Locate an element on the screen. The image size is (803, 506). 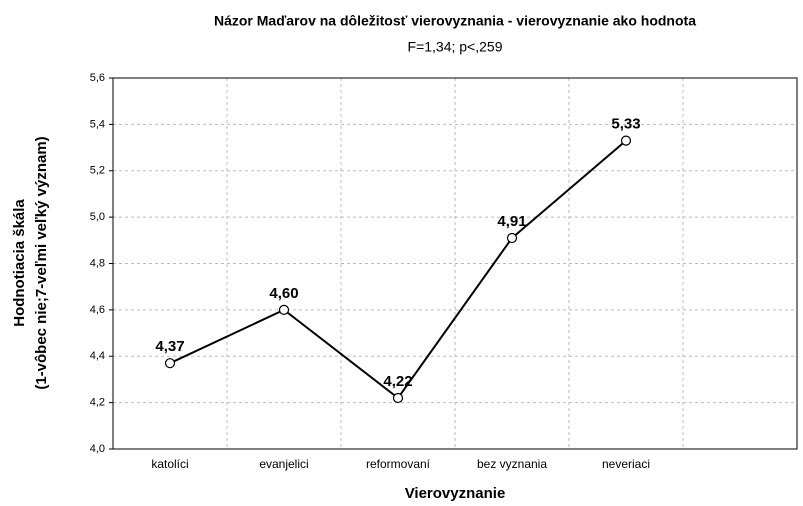
data-label: 4,22 is located at coordinates (397, 381).